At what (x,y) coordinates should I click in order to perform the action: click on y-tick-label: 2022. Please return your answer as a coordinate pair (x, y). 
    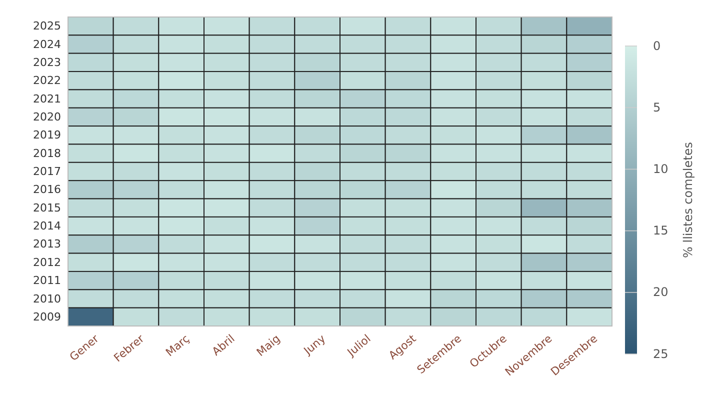
    Looking at the image, I should click on (47, 81).